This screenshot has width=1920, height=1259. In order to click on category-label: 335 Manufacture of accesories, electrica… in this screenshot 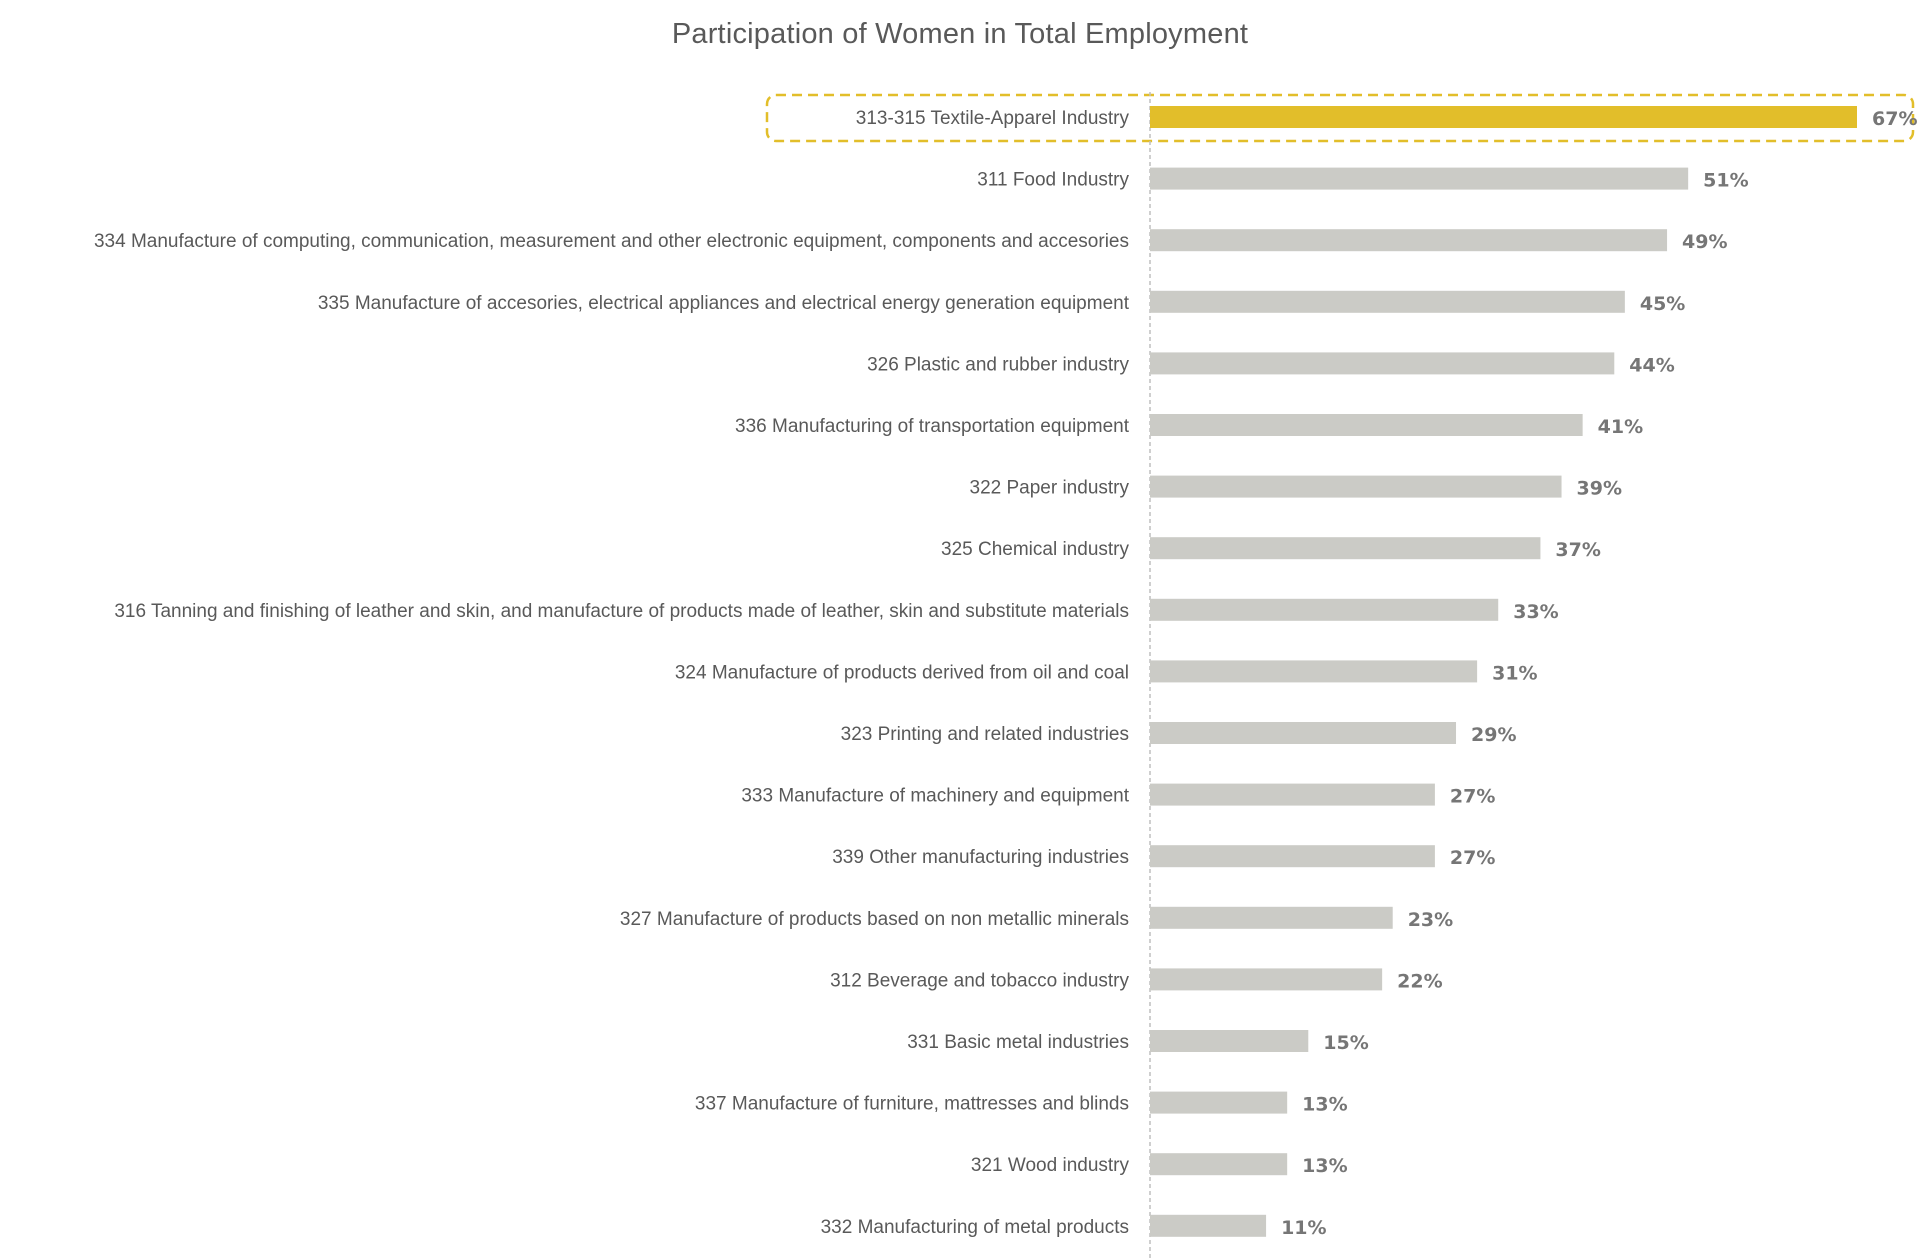, I will do `click(724, 303)`.